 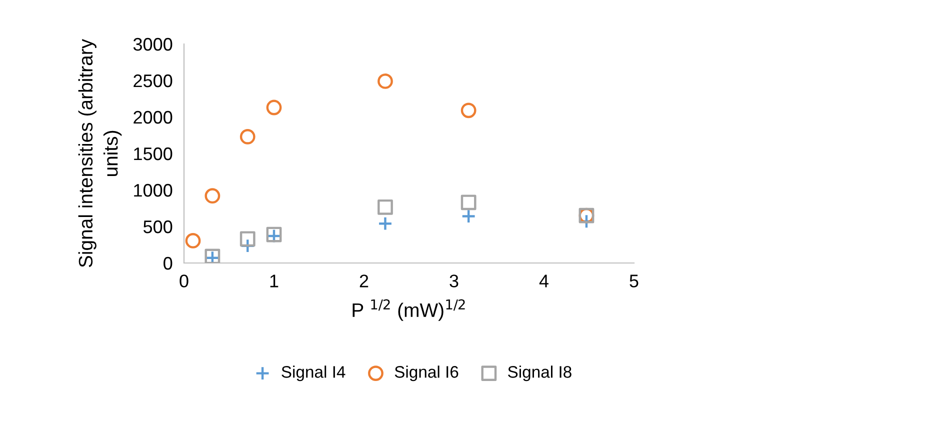 What do you see at coordinates (153, 153) in the screenshot?
I see `y-tick-label: 1500` at bounding box center [153, 153].